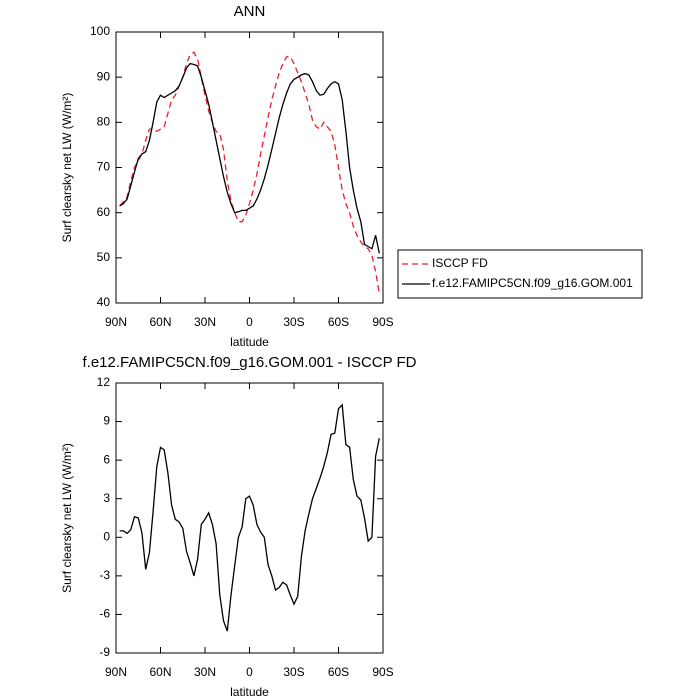 The height and width of the screenshot is (700, 700). What do you see at coordinates (100, 31) in the screenshot?
I see `y-tick-label: 100` at bounding box center [100, 31].